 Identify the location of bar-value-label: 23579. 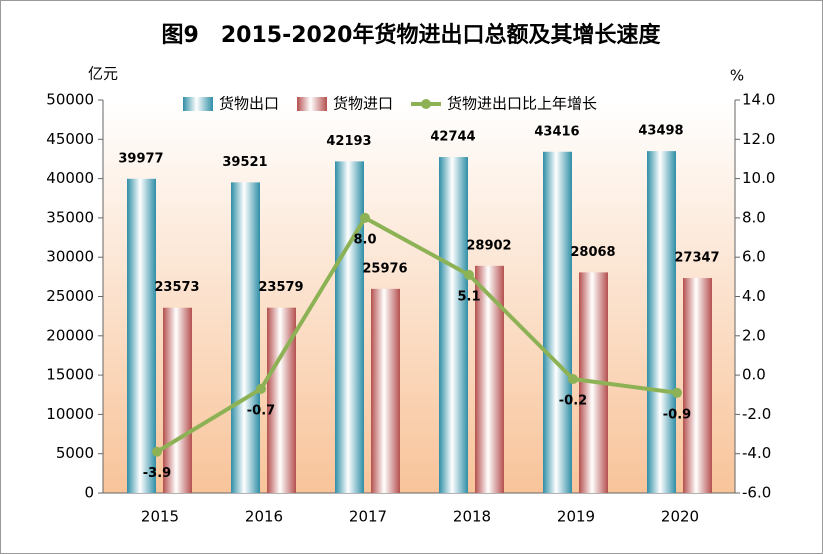
(280, 287).